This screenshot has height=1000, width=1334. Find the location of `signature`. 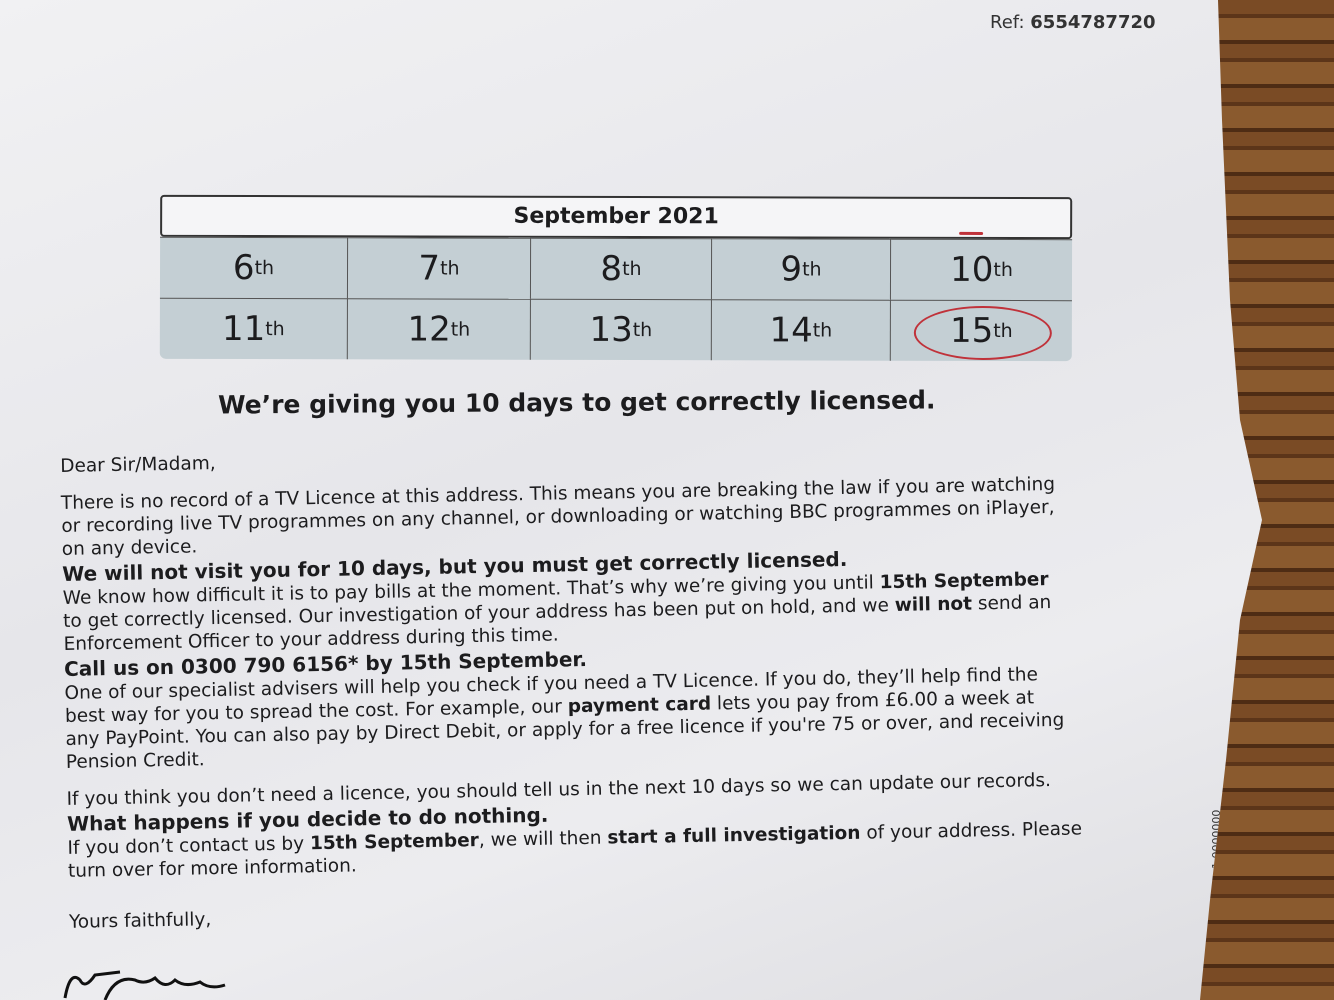

signature is located at coordinates (144, 985).